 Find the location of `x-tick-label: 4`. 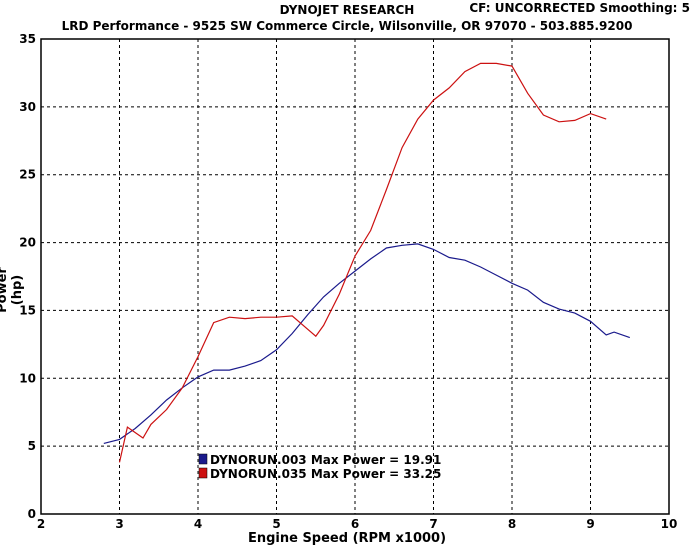

x-tick-label: 4 is located at coordinates (198, 524).